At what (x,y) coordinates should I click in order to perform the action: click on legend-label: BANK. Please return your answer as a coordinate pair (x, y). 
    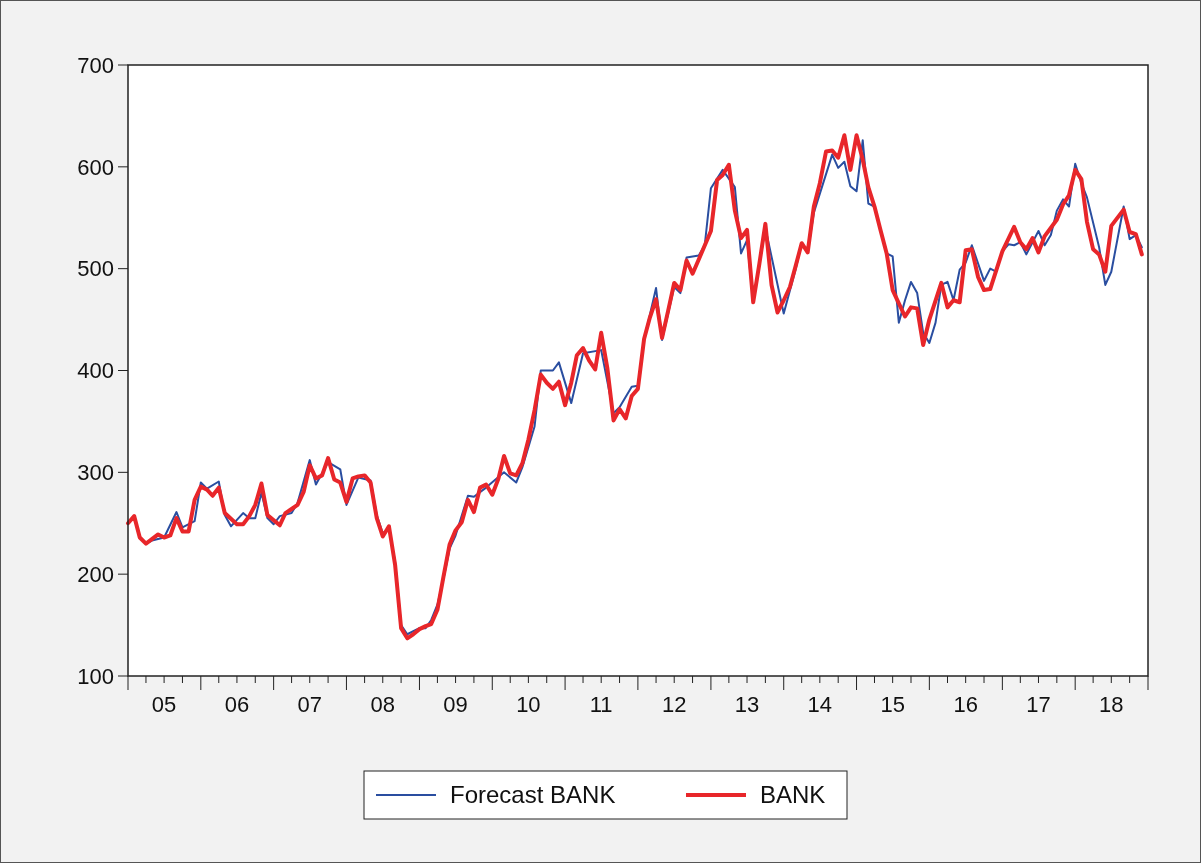
    Looking at the image, I should click on (793, 795).